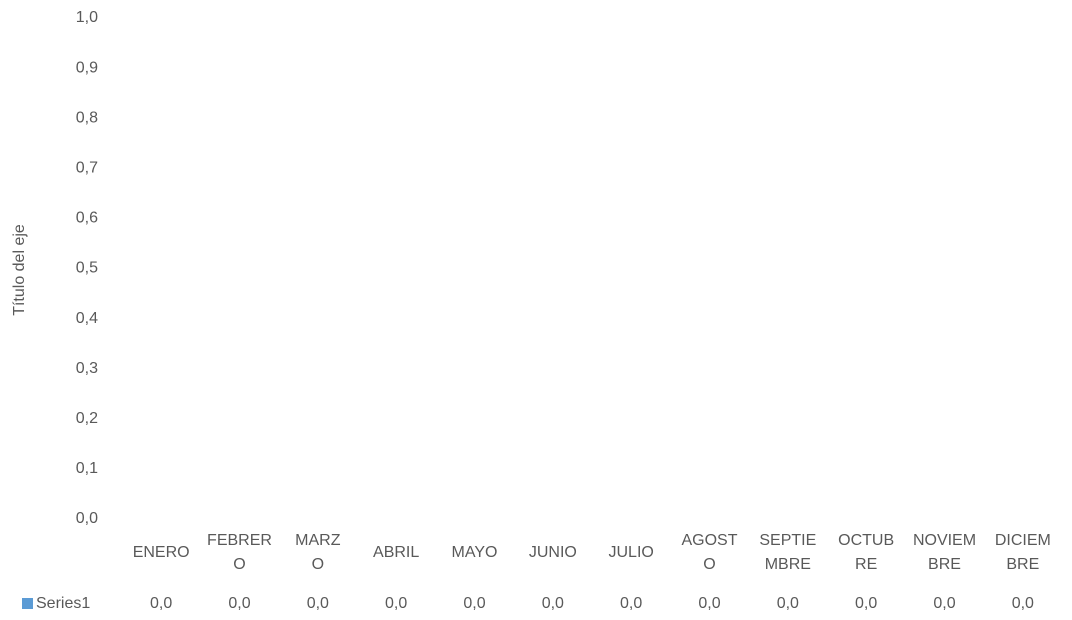  I want to click on y-axis-title: Título del eje, so click(19, 270).